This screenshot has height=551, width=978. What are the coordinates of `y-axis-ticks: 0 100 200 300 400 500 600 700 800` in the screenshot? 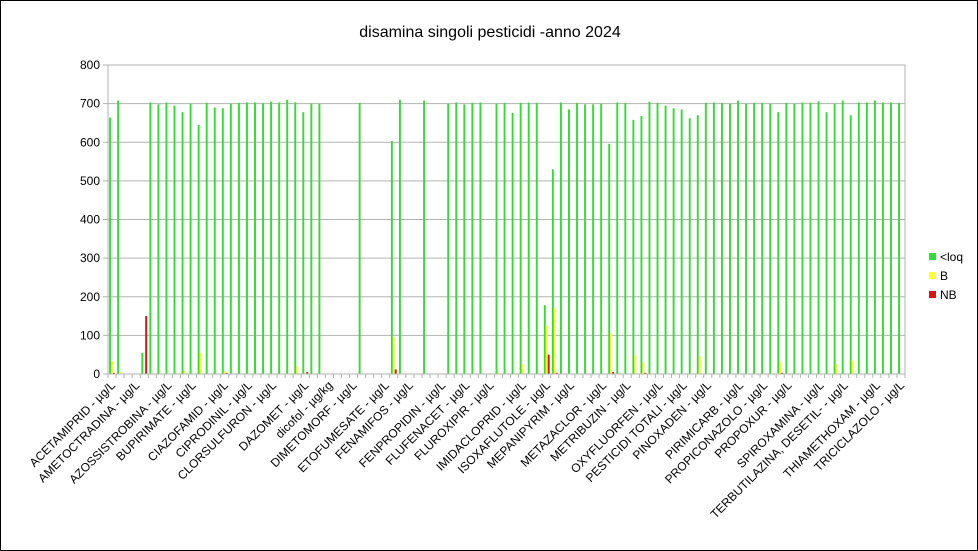 It's located at (90, 219).